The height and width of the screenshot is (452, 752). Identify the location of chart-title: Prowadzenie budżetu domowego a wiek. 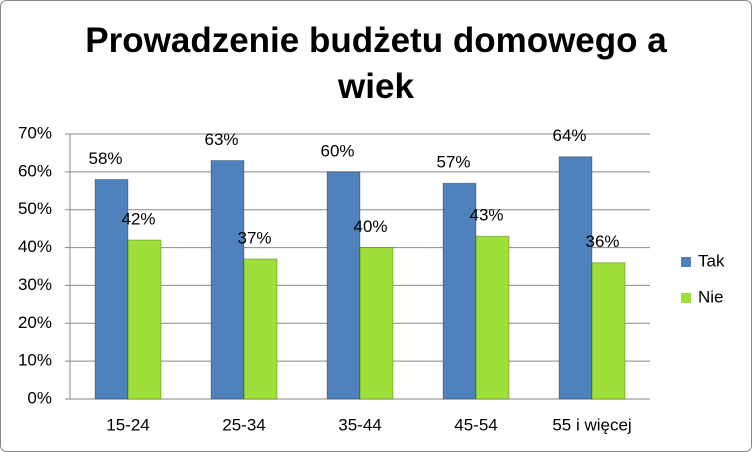
(376, 63).